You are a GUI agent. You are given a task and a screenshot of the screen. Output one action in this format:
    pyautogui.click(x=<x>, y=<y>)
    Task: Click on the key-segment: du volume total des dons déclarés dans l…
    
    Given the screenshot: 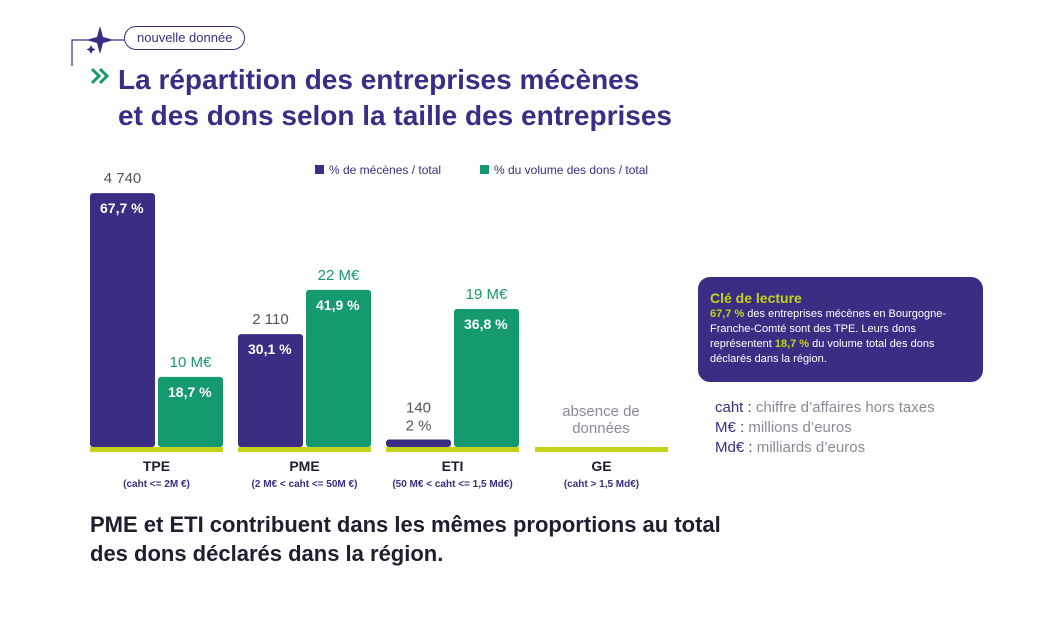 What is the action you would take?
    pyautogui.click(x=822, y=351)
    